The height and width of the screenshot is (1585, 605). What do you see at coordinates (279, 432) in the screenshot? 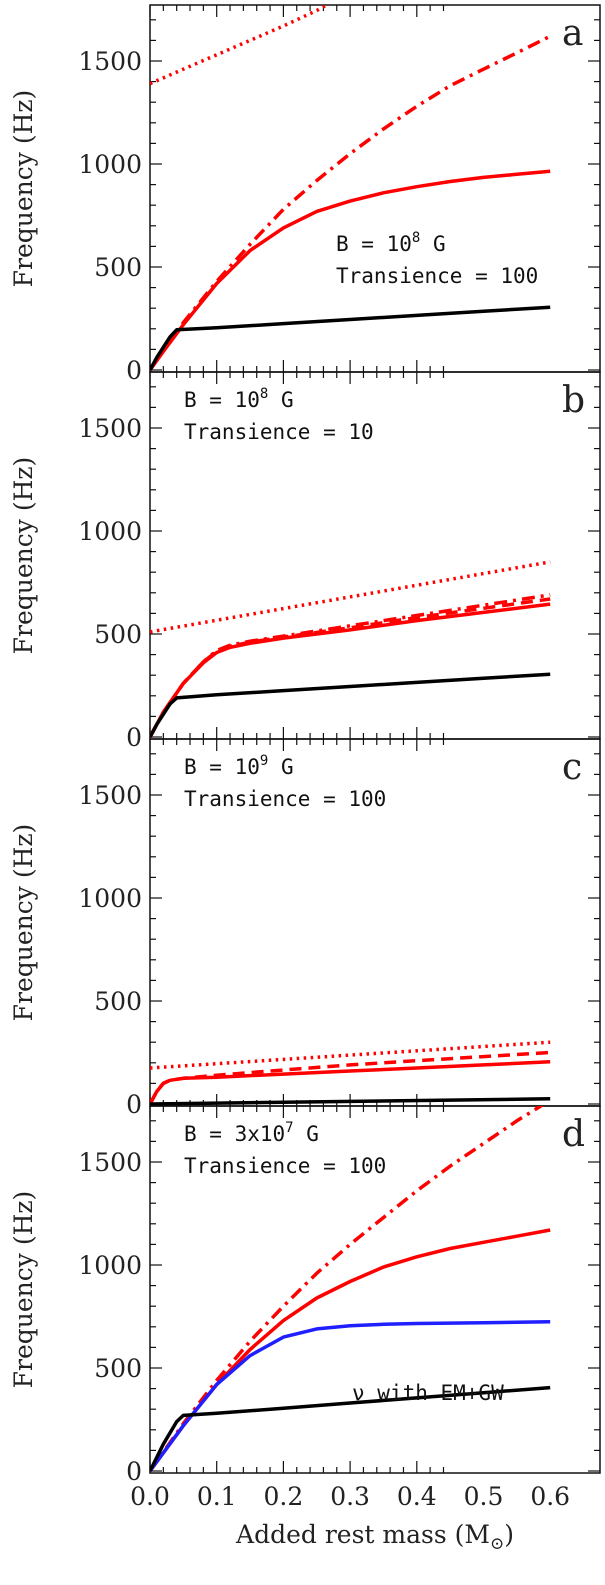
I see `annotation-transience: Transience = 10` at bounding box center [279, 432].